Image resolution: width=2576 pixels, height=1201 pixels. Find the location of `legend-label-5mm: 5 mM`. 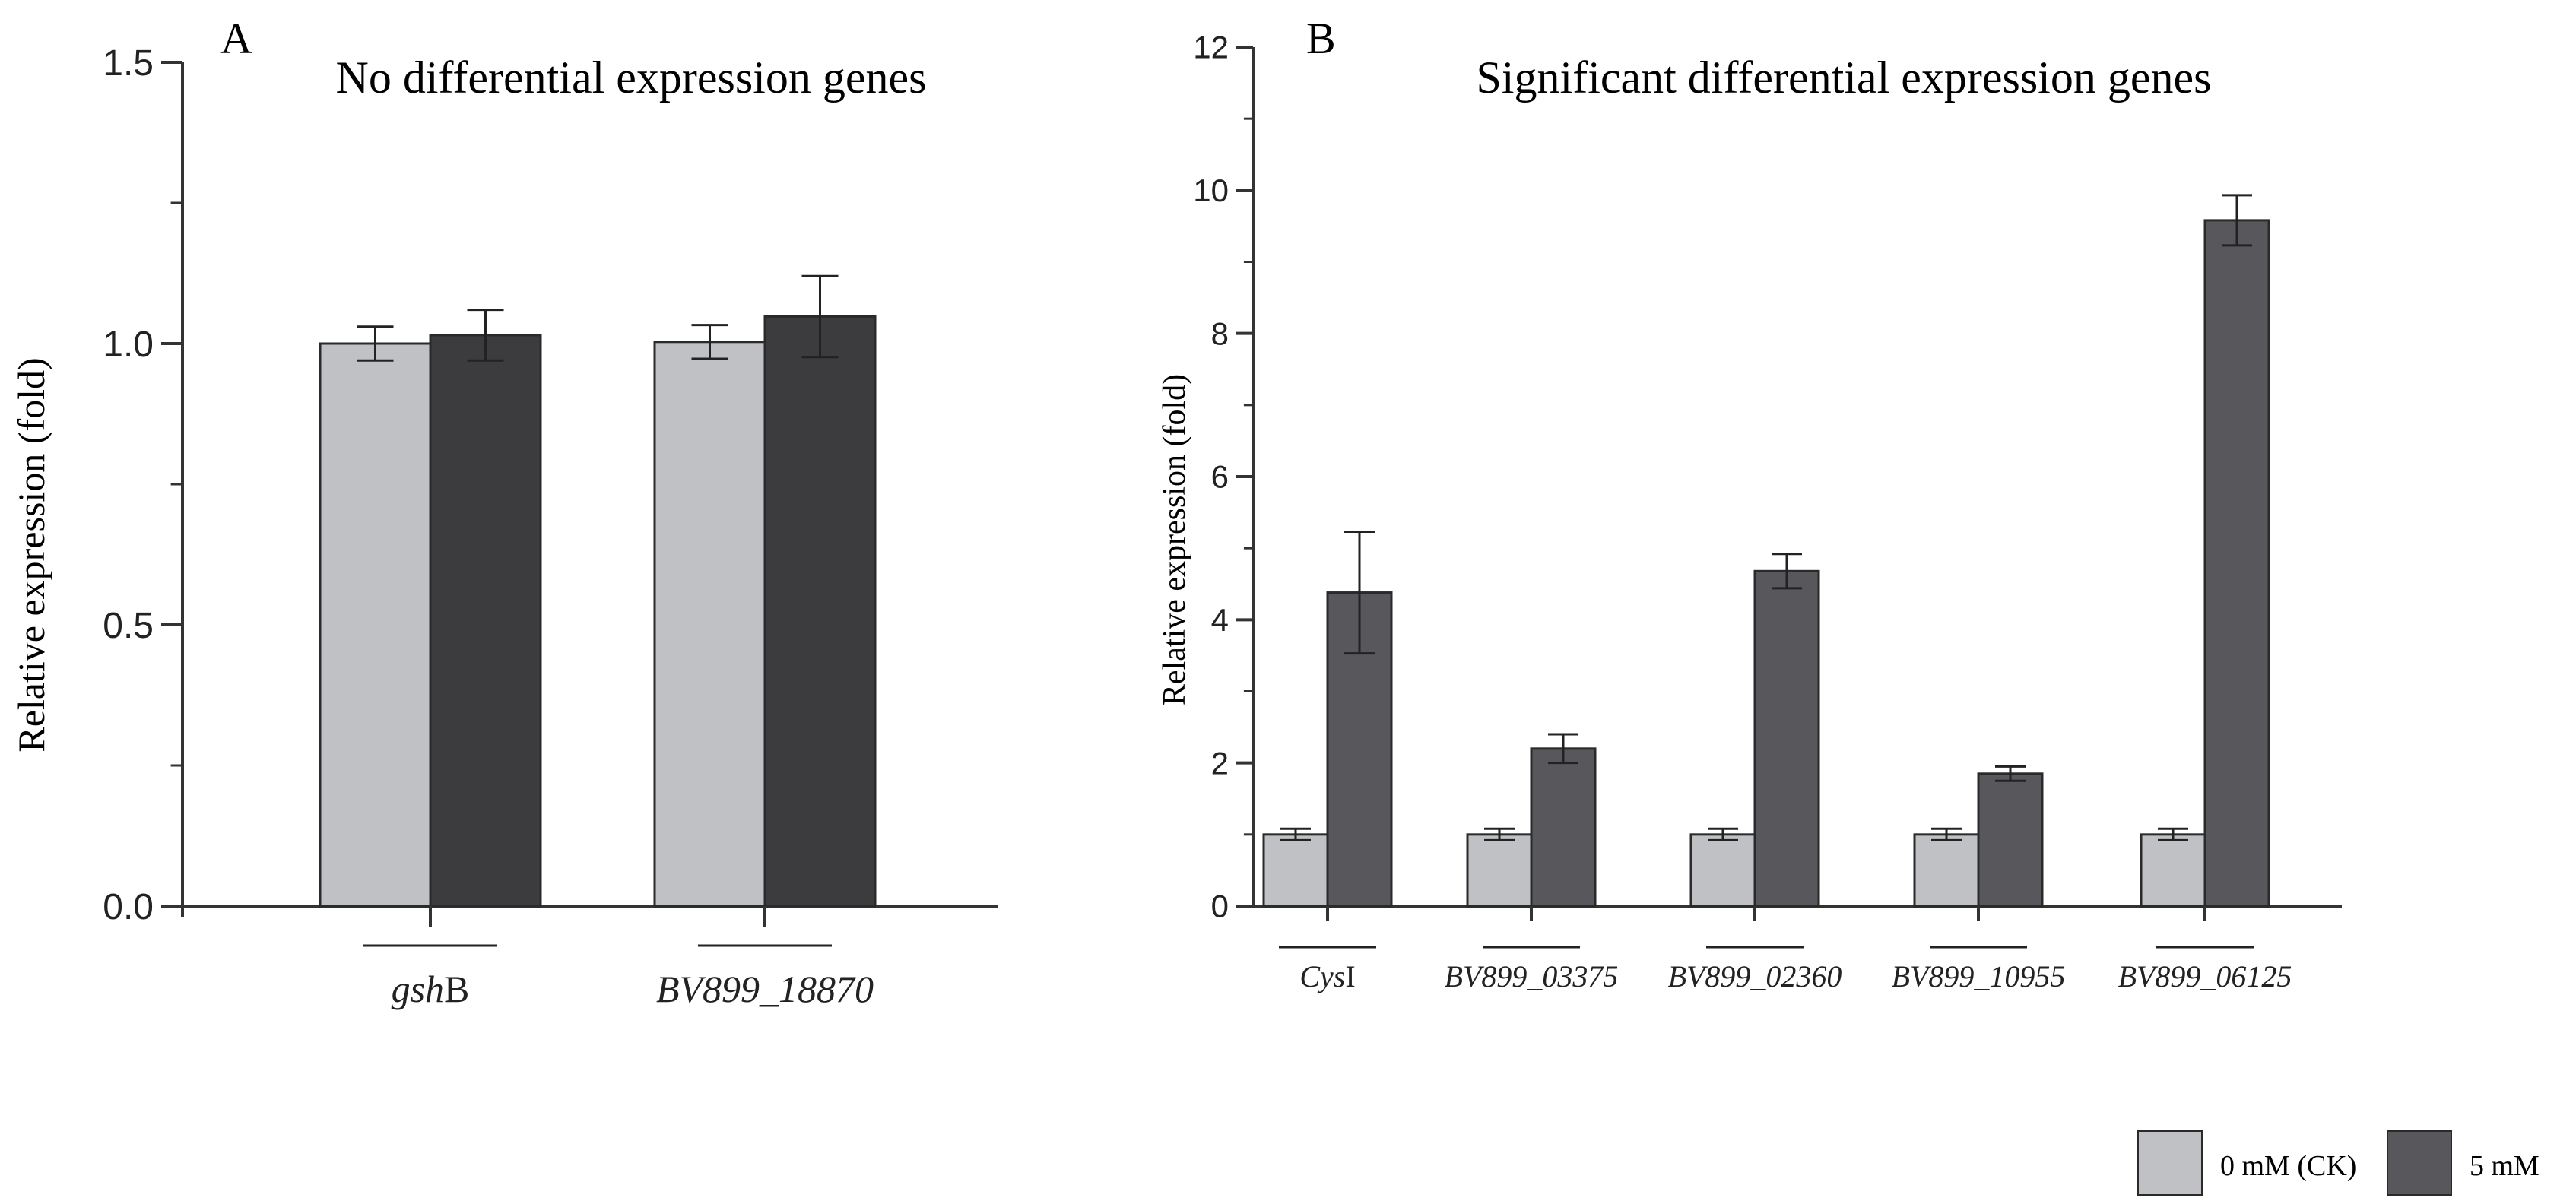

legend-label-5mm: 5 mM is located at coordinates (2505, 1166).